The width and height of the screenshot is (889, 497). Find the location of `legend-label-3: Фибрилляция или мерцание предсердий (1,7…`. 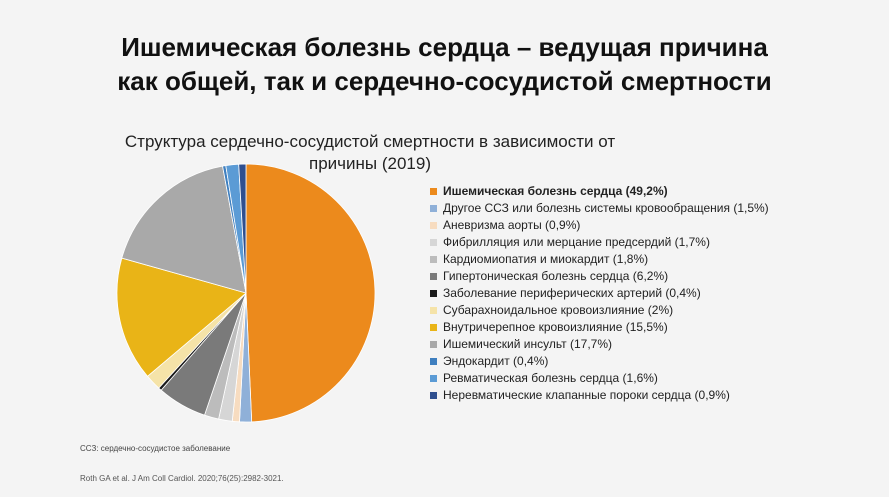

legend-label-3: Фибрилляция или мерцание предсердий (1,7… is located at coordinates (576, 242).